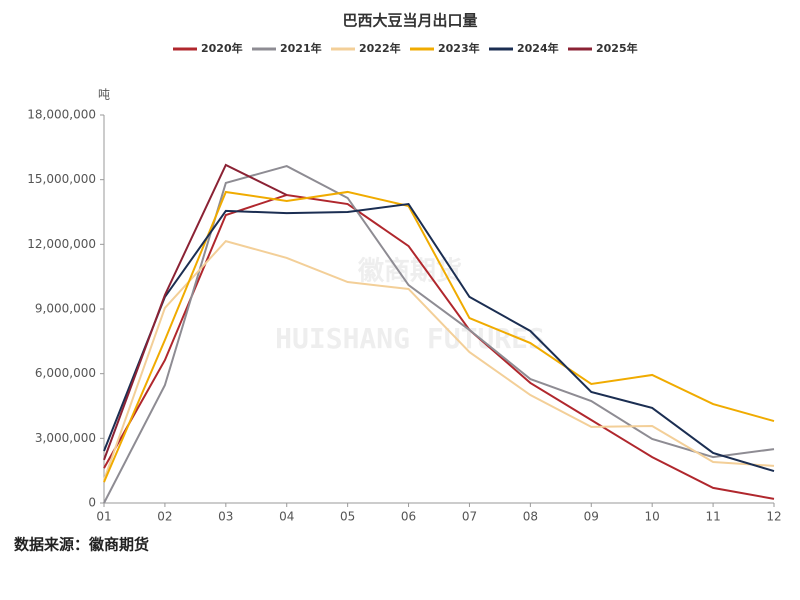  I want to click on series-line, so click(195, 312).